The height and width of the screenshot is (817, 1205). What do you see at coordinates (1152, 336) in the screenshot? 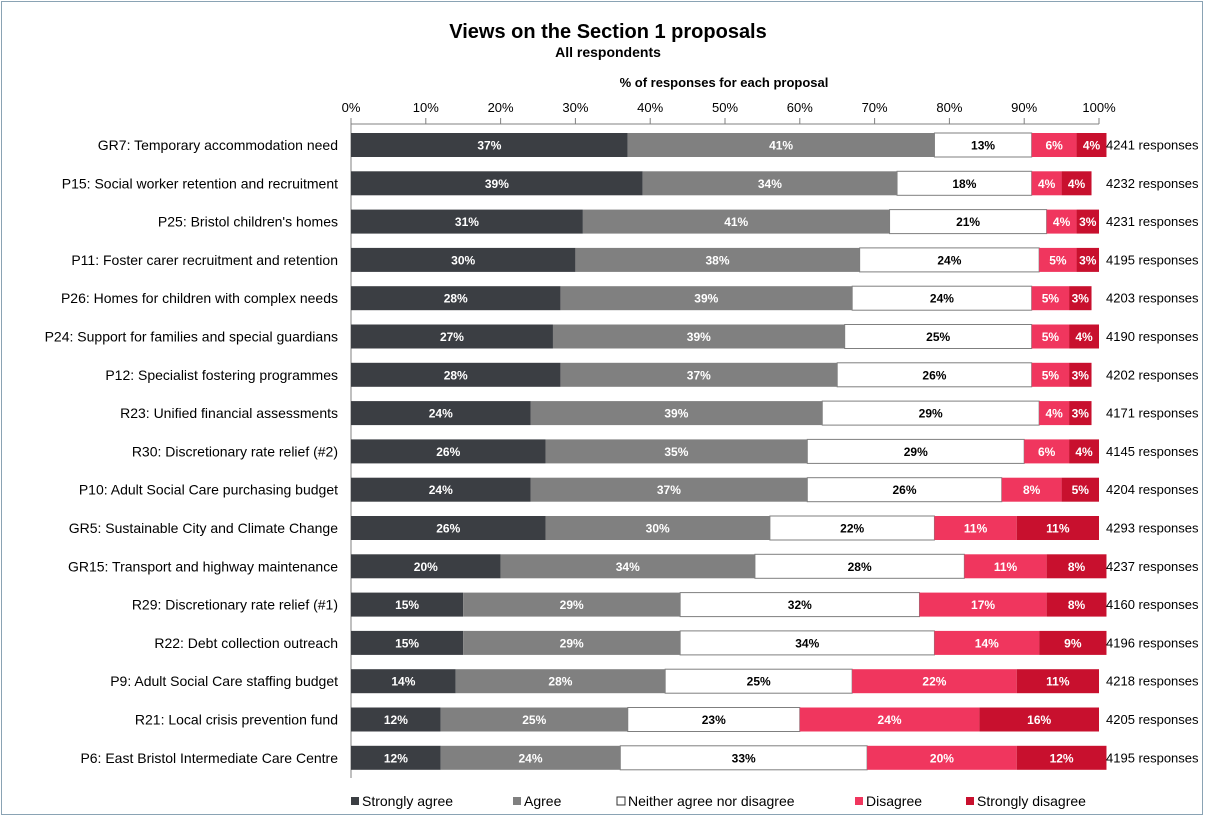
I see `response-count: 4190 responses` at bounding box center [1152, 336].